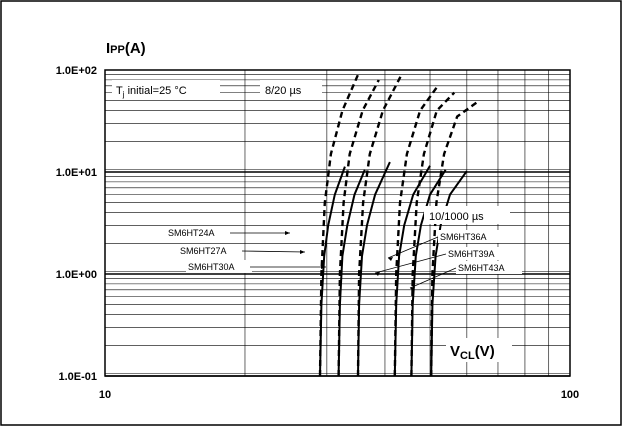 The image size is (622, 431). I want to click on series-label-sm6ht39a: SM6HT39A, so click(471, 254).